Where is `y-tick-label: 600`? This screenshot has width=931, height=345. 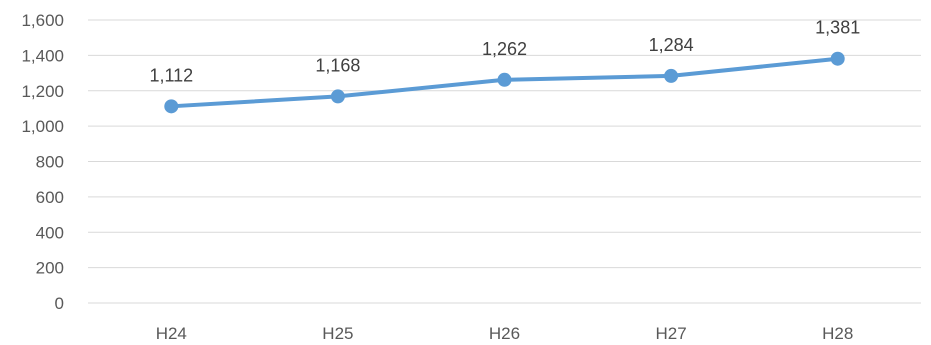
y-tick-label: 600 is located at coordinates (50, 197).